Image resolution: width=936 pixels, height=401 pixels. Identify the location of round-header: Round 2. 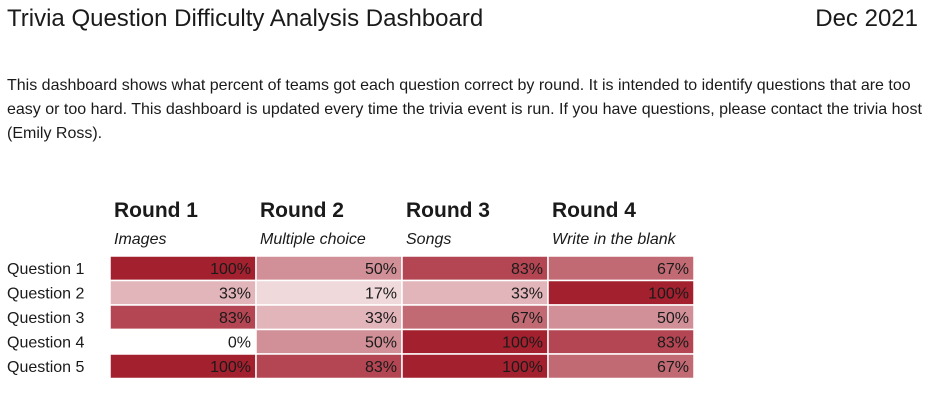
(302, 210).